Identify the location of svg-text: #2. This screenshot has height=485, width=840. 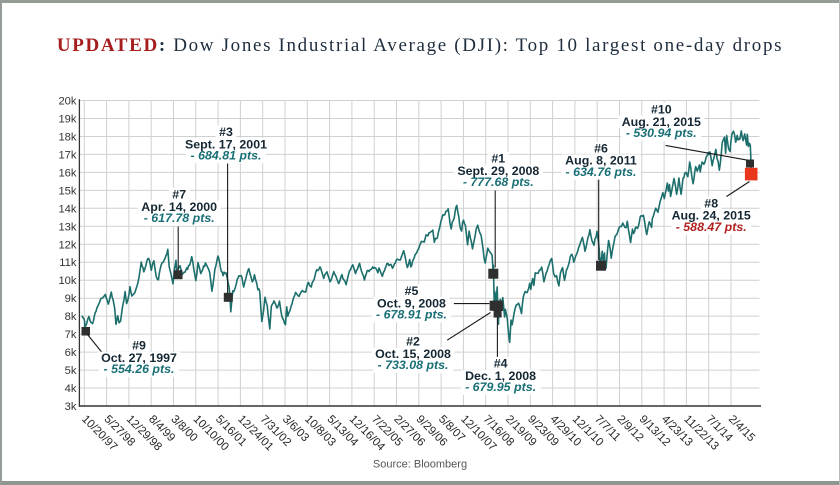
(413, 342).